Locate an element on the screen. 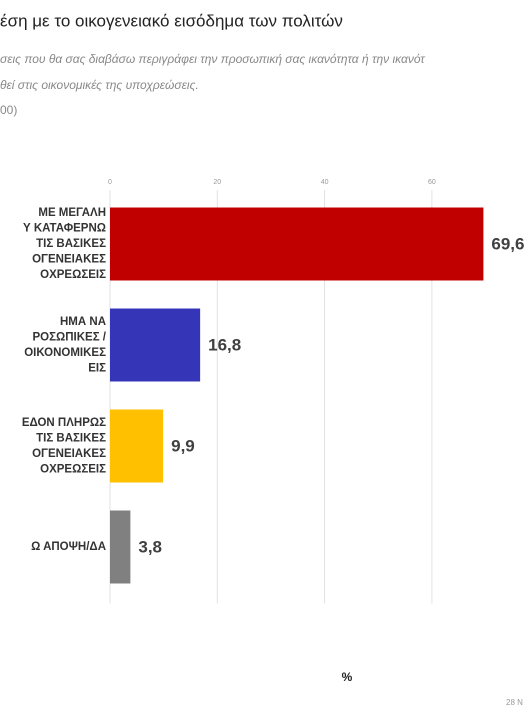  y-tick-label: Ω ΑΠΟΨΗ/ΔΑ is located at coordinates (68, 547).